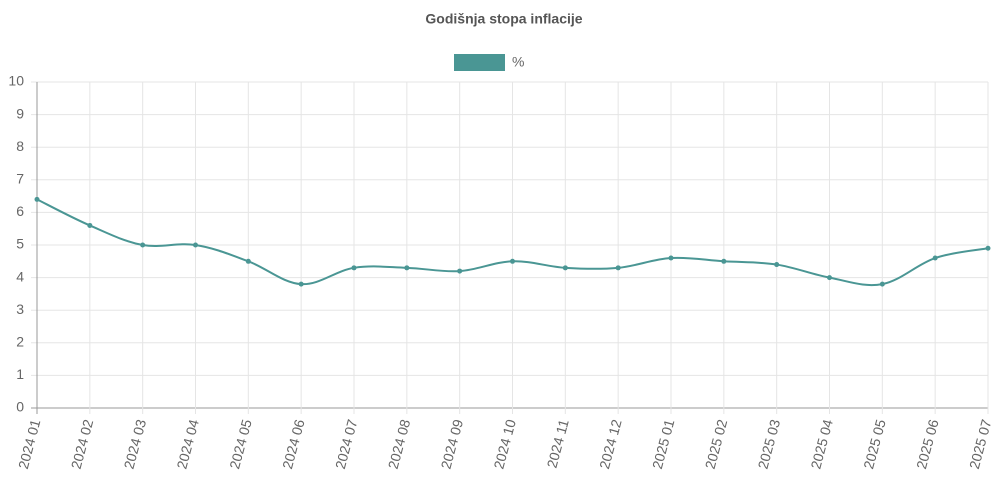  What do you see at coordinates (20, 244) in the screenshot?
I see `y-tick-label: 5` at bounding box center [20, 244].